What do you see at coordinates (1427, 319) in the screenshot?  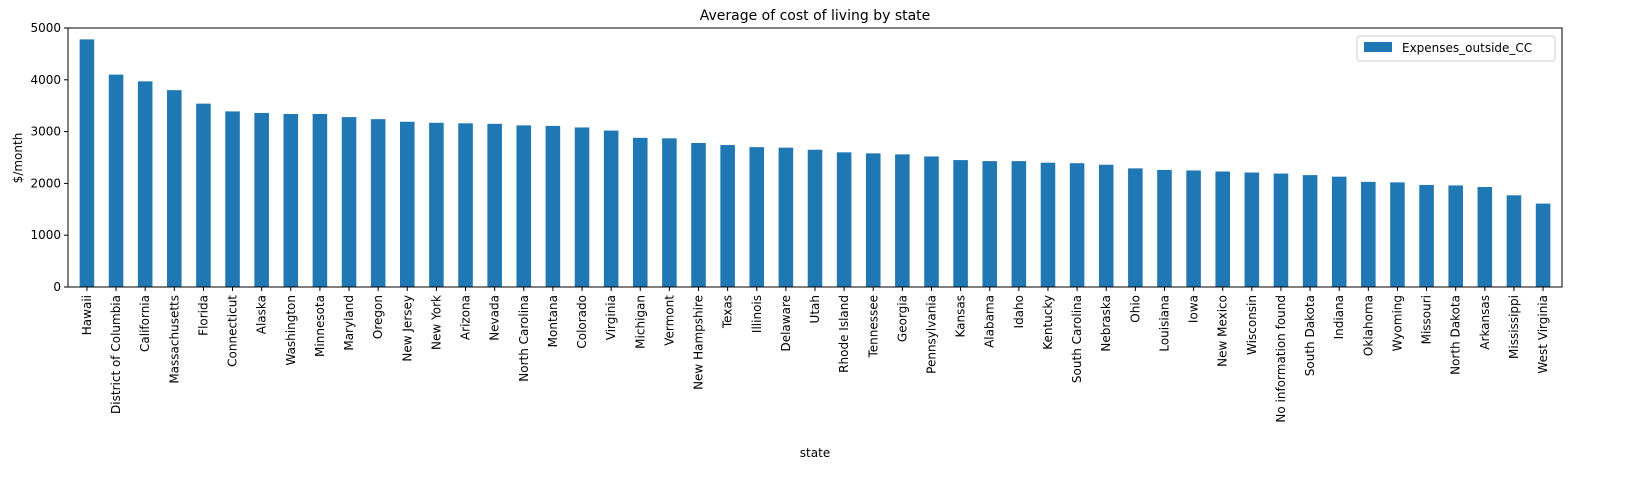 I see `x-tick-label: Missouri` at bounding box center [1427, 319].